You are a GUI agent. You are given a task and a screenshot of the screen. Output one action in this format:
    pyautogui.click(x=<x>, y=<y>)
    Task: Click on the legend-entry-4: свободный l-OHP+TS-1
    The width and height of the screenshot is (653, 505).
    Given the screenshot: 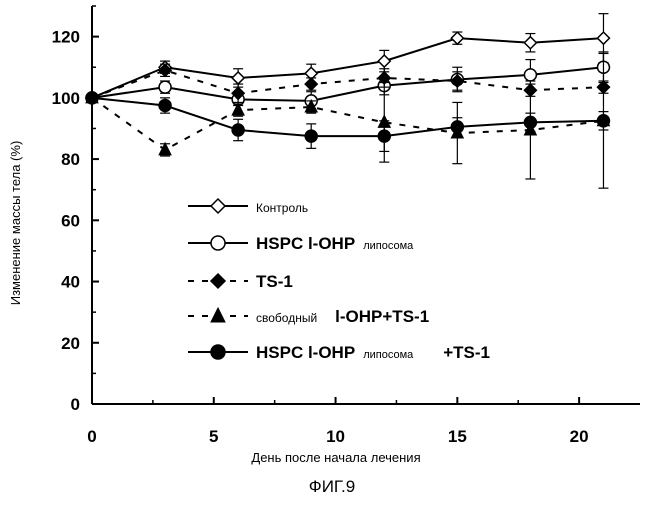 What is the action you would take?
    pyautogui.click(x=308, y=316)
    